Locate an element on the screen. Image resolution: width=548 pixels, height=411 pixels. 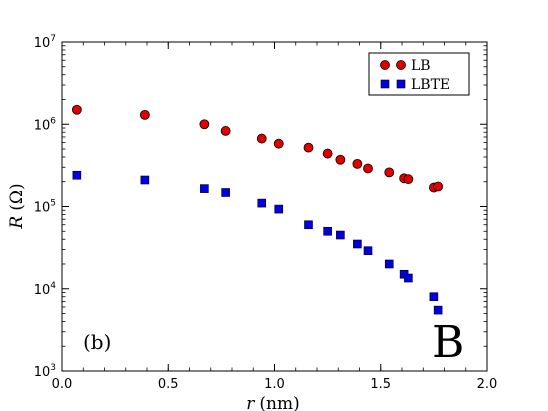
y-tick-label: 10⁴ is located at coordinates (45, 289).